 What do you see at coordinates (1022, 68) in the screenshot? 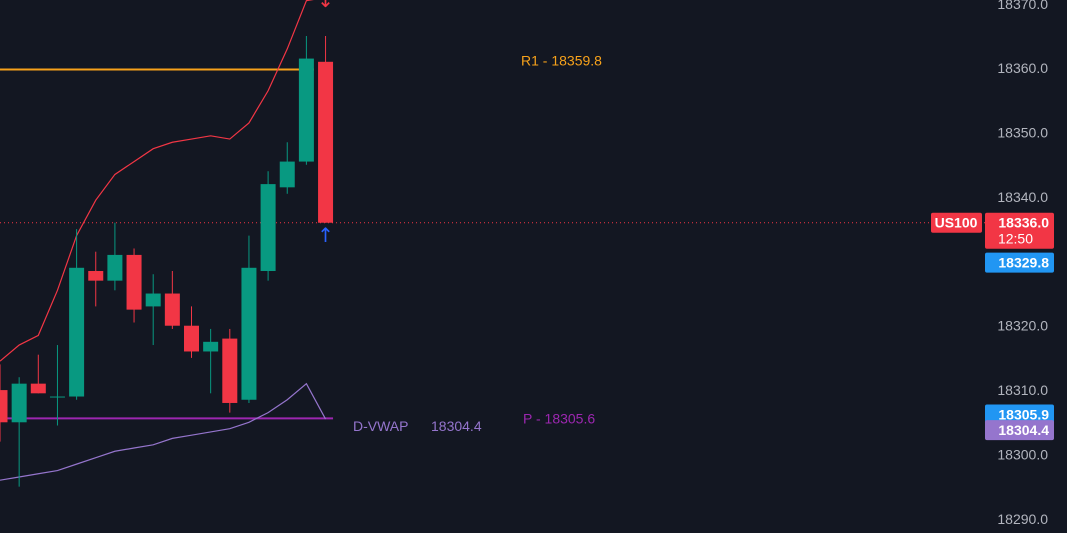
I see `y-axis-tick-label: 18360.0` at bounding box center [1022, 68].